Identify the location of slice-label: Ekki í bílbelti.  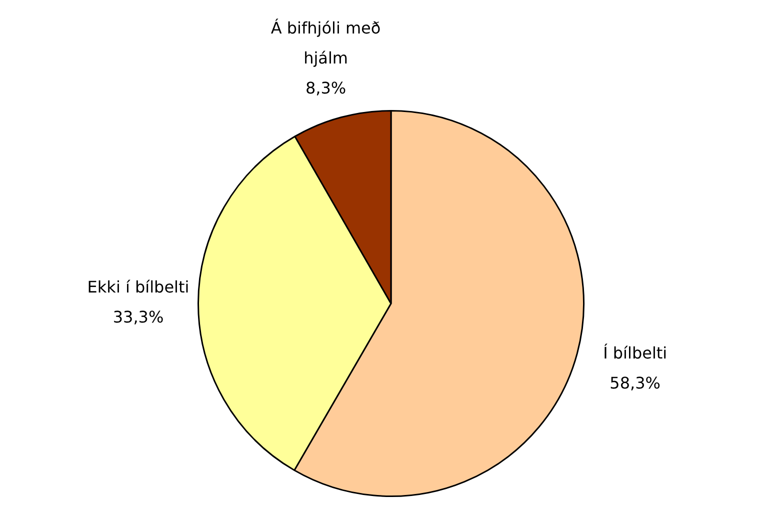
(138, 286).